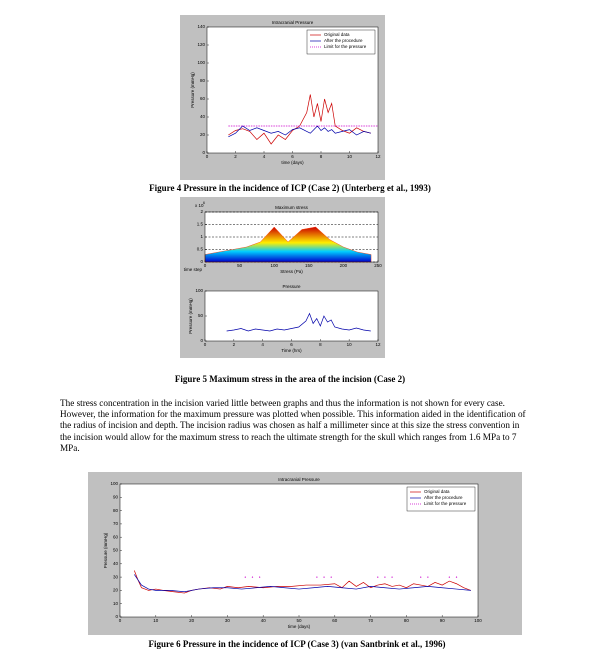  Describe the element at coordinates (335, 620) in the screenshot. I see `x-tick-label: 60` at that location.